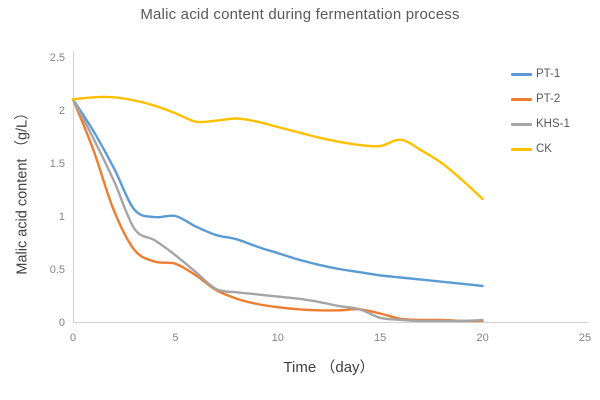  What do you see at coordinates (553, 123) in the screenshot?
I see `legend-label: KHS-1` at bounding box center [553, 123].